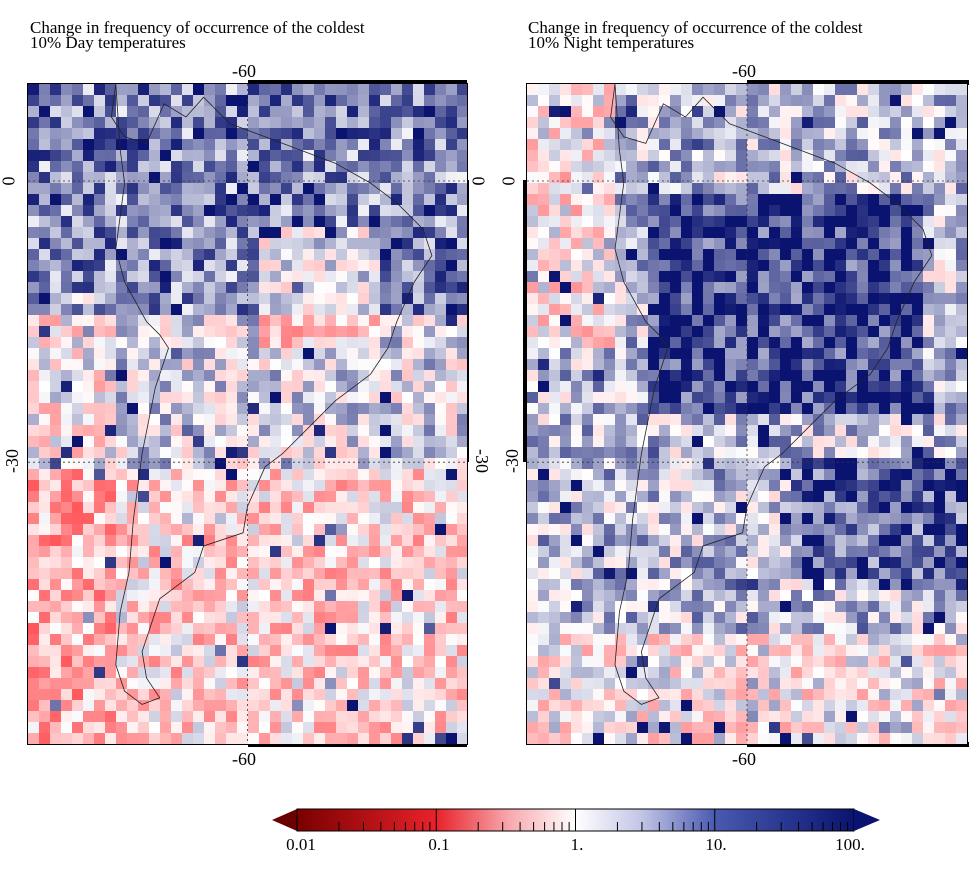  Describe the element at coordinates (284, 820) in the screenshot. I see `colorbar-low-arrow` at that location.